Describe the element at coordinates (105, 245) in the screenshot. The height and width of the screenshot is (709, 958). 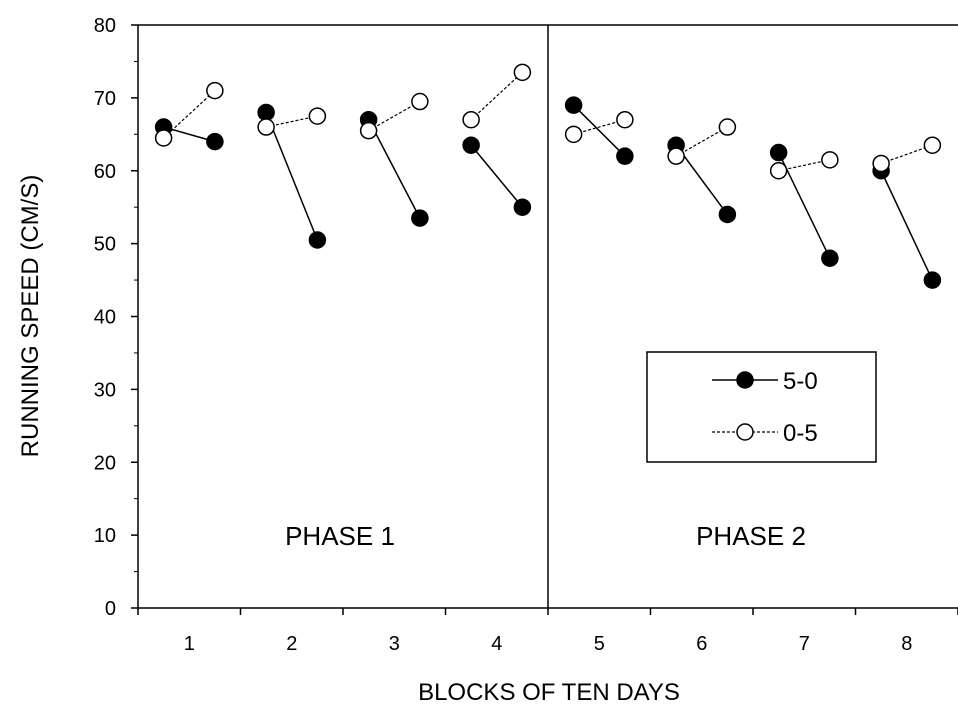
I see `y-tick-label-50: 50` at that location.